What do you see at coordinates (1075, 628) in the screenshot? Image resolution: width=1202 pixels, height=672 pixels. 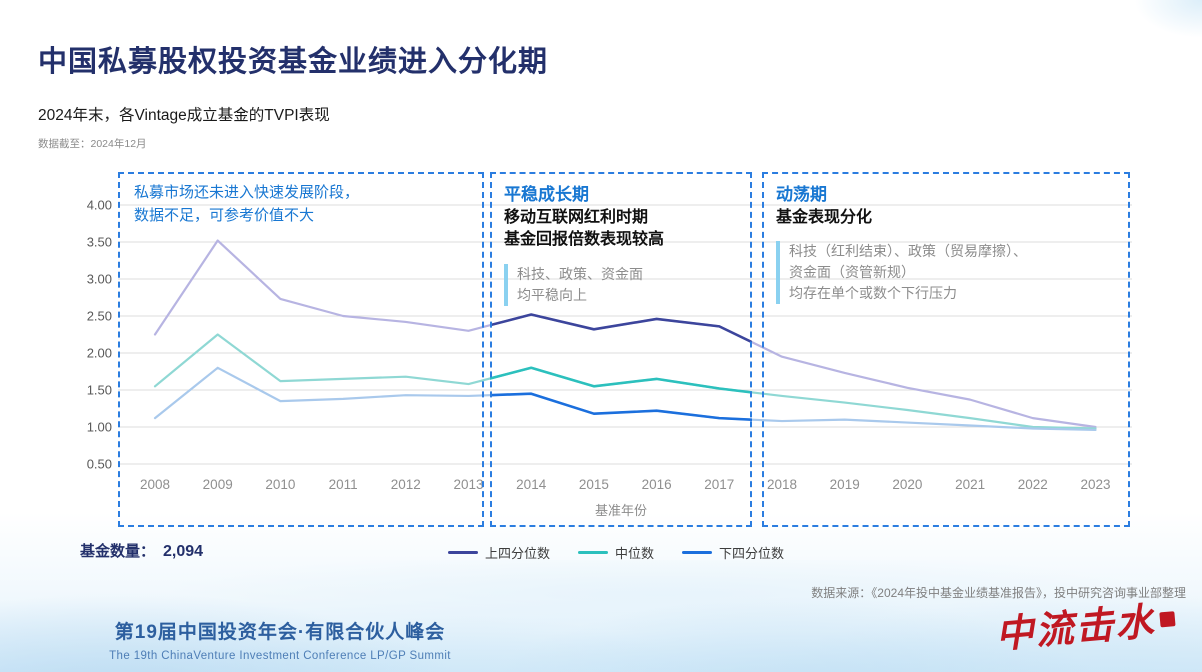 I see `brand-logo-text: 中流击水` at bounding box center [1075, 628].